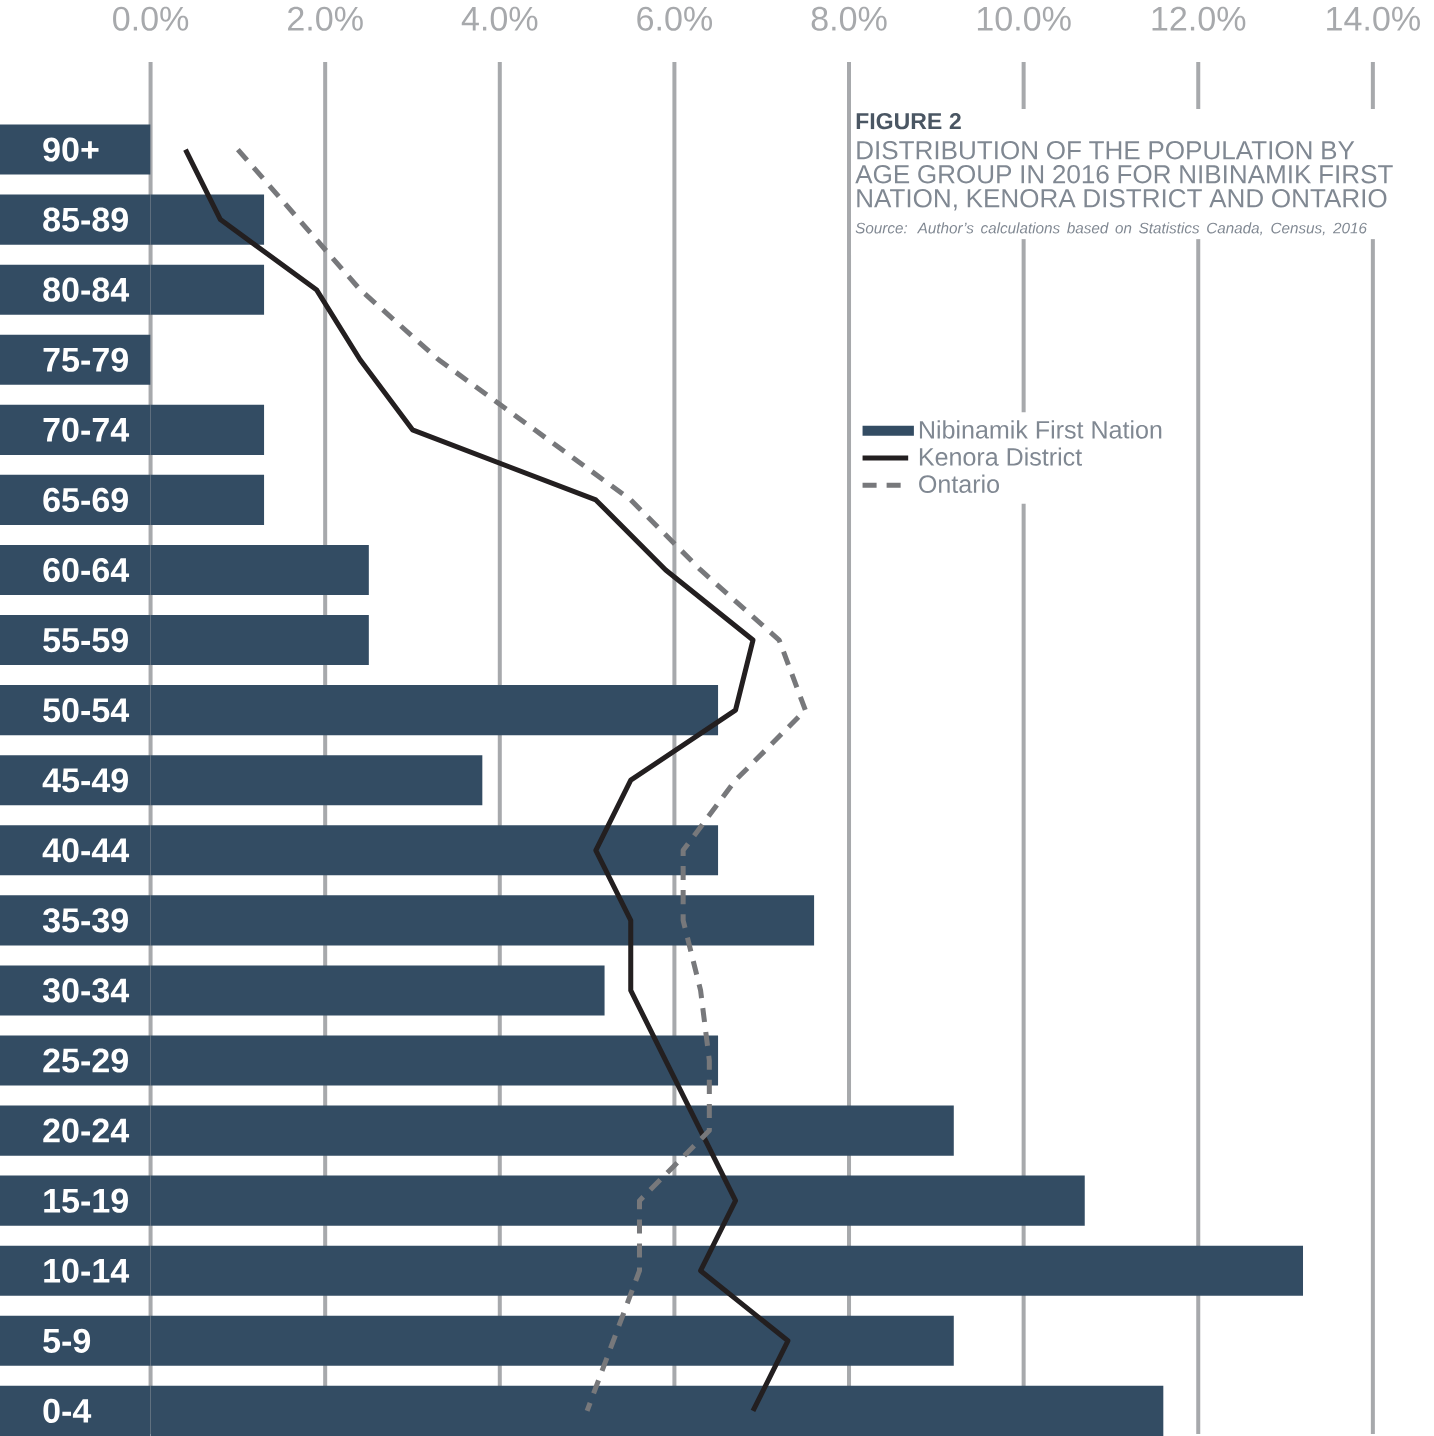 This screenshot has height=1436, width=1434. Describe the element at coordinates (66, 1340) in the screenshot. I see `y-tick-label: 5-9` at that location.